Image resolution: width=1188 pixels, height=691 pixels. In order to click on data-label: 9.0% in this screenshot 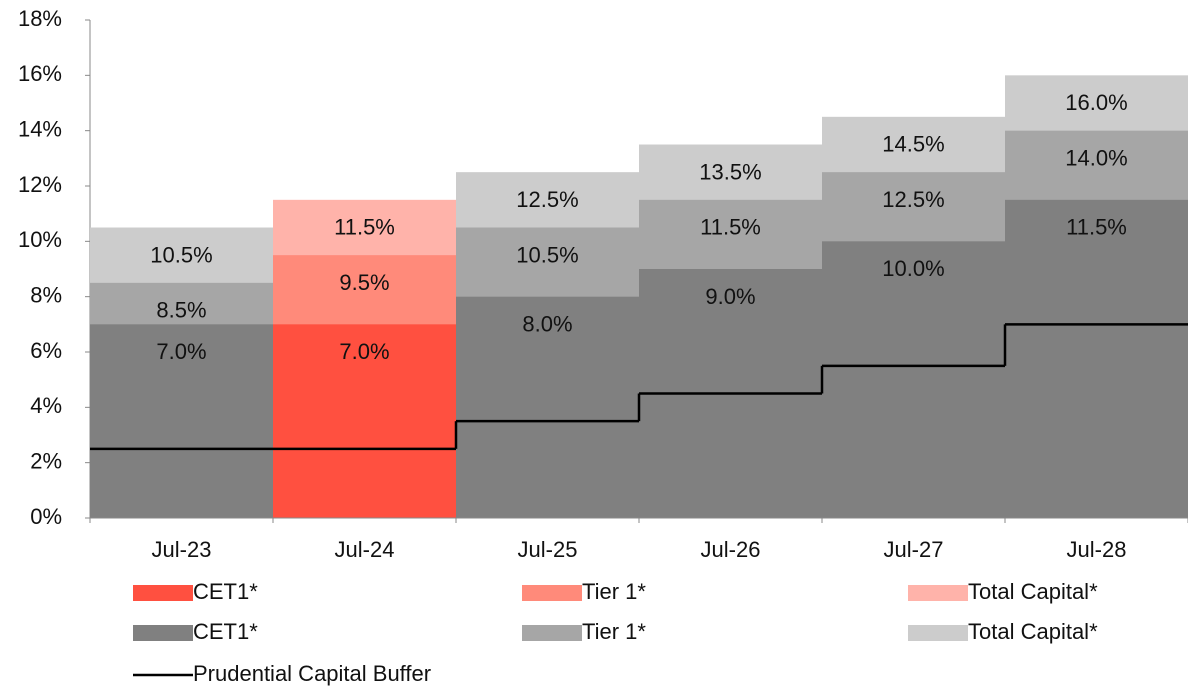, I will do `click(730, 296)`.